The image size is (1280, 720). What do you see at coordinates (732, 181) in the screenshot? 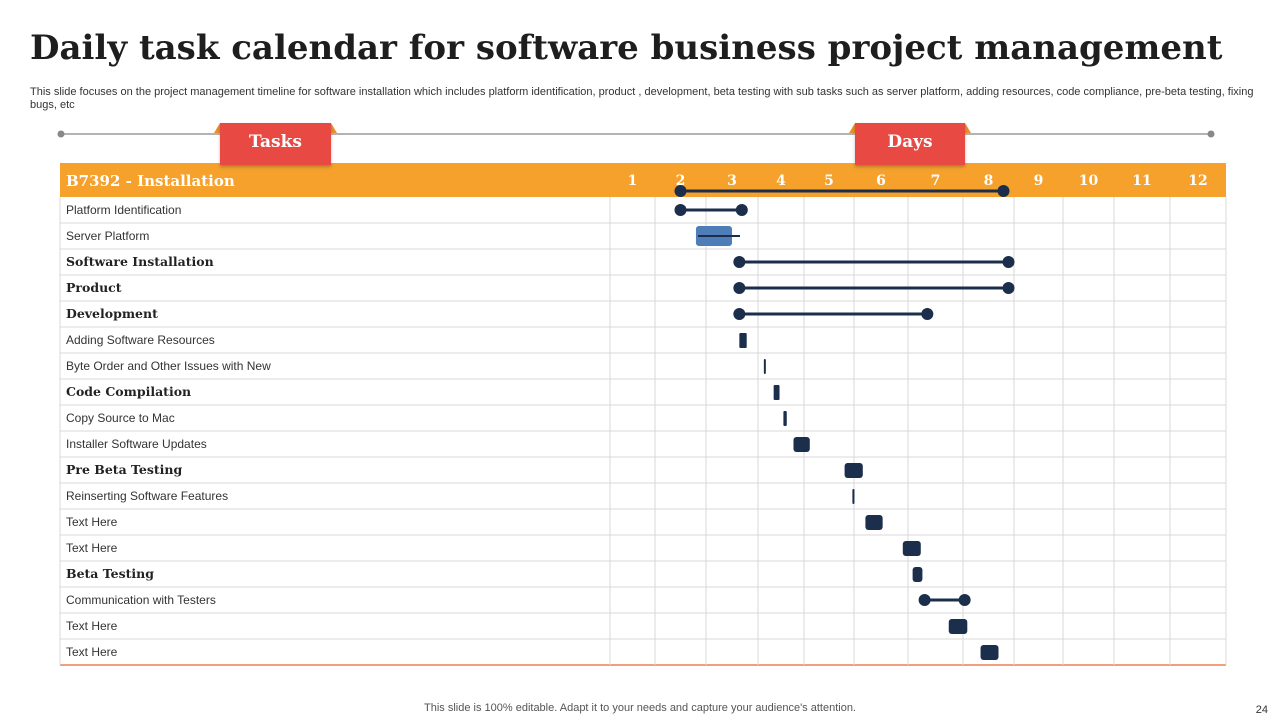
I see `day-label-3: 3` at bounding box center [732, 181].